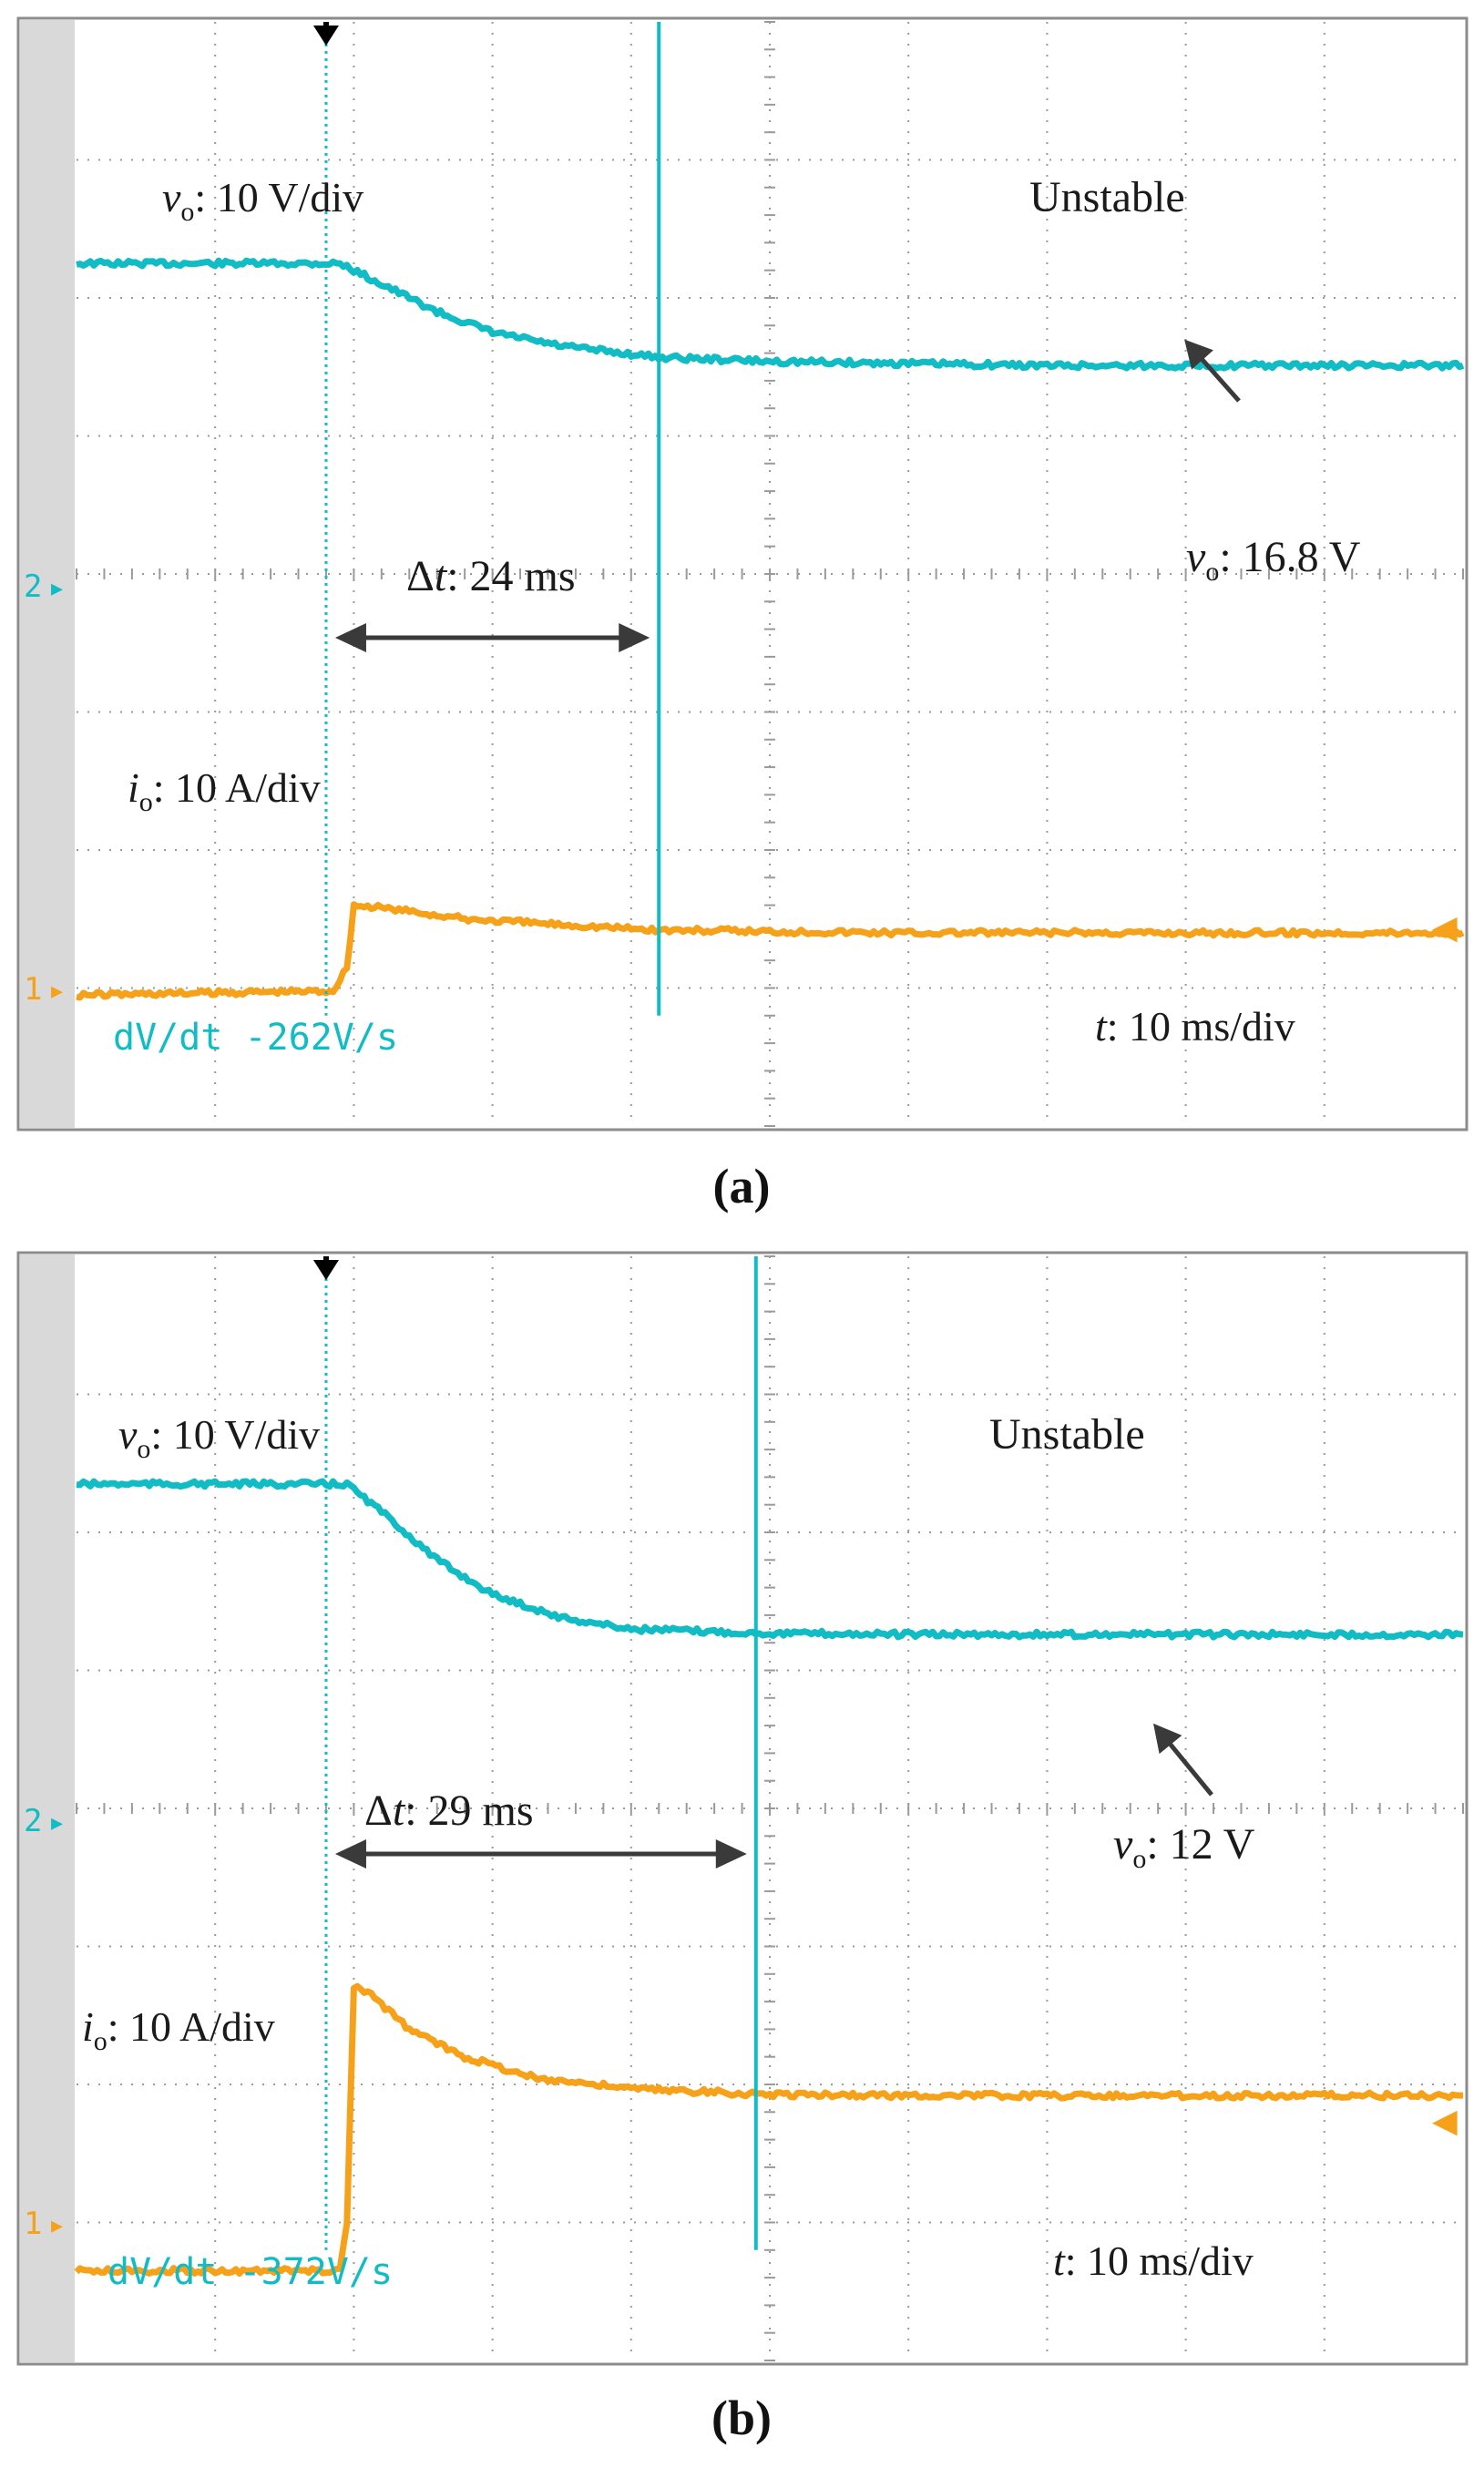 The width and height of the screenshot is (1484, 2478). Describe the element at coordinates (224, 790) in the screenshot. I see `panel-a-io-scale-label: io: 10 A/div` at that location.